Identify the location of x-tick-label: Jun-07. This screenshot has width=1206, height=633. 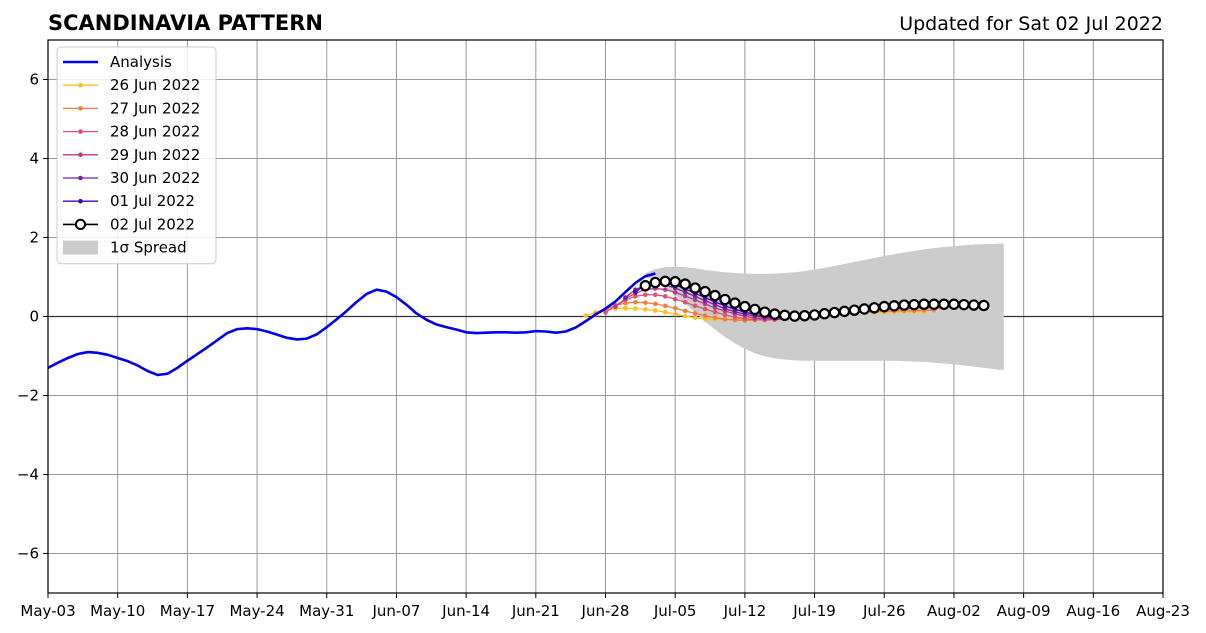
(395, 611).